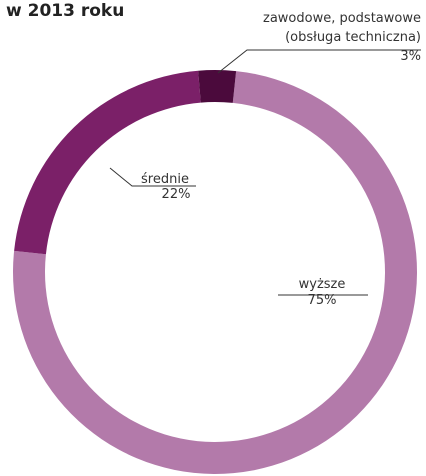  What do you see at coordinates (342, 28) in the screenshot?
I see `segment-label: zawodowe, podstawowe (obsługa techniczna)` at bounding box center [342, 28].